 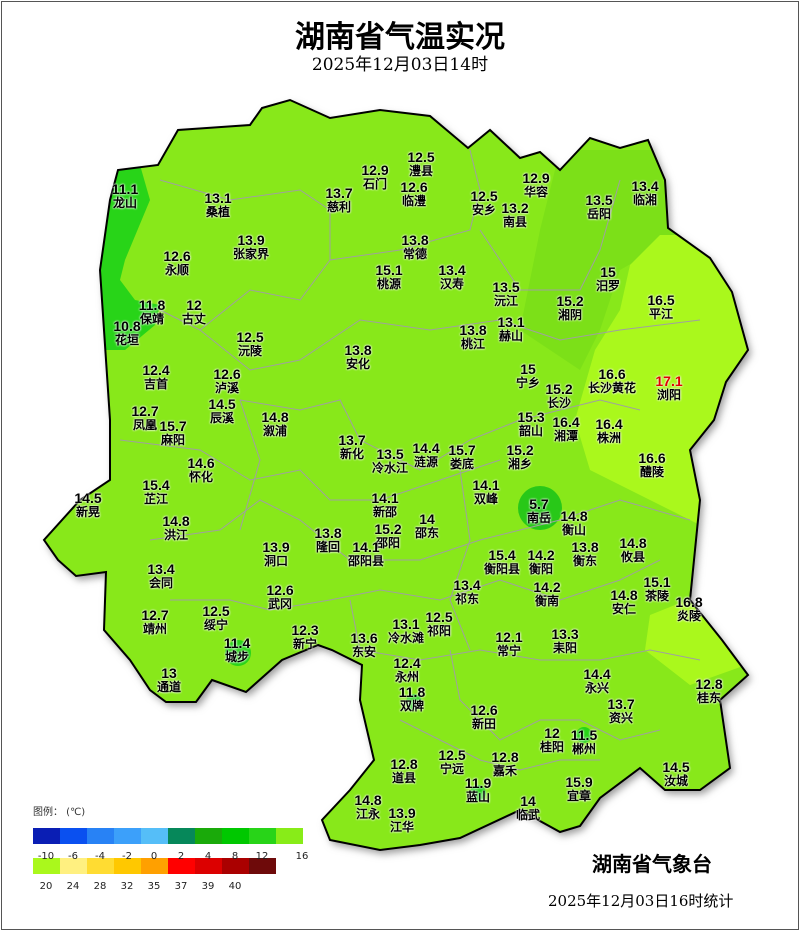 I want to click on station-name: 邵东, so click(x=427, y=533).